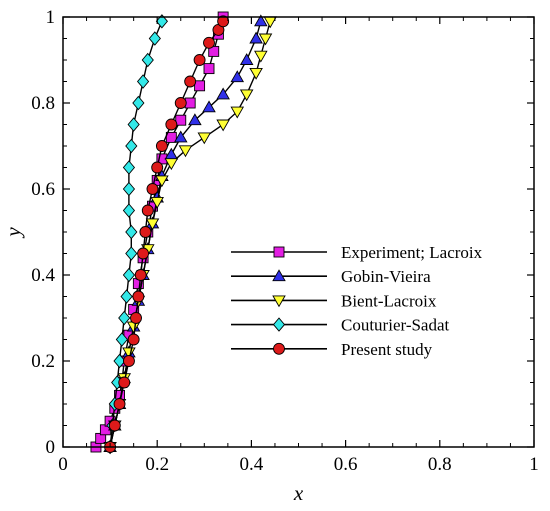 The height and width of the screenshot is (511, 550). What do you see at coordinates (51, 17) in the screenshot?
I see `y-tick-label: 1` at bounding box center [51, 17].